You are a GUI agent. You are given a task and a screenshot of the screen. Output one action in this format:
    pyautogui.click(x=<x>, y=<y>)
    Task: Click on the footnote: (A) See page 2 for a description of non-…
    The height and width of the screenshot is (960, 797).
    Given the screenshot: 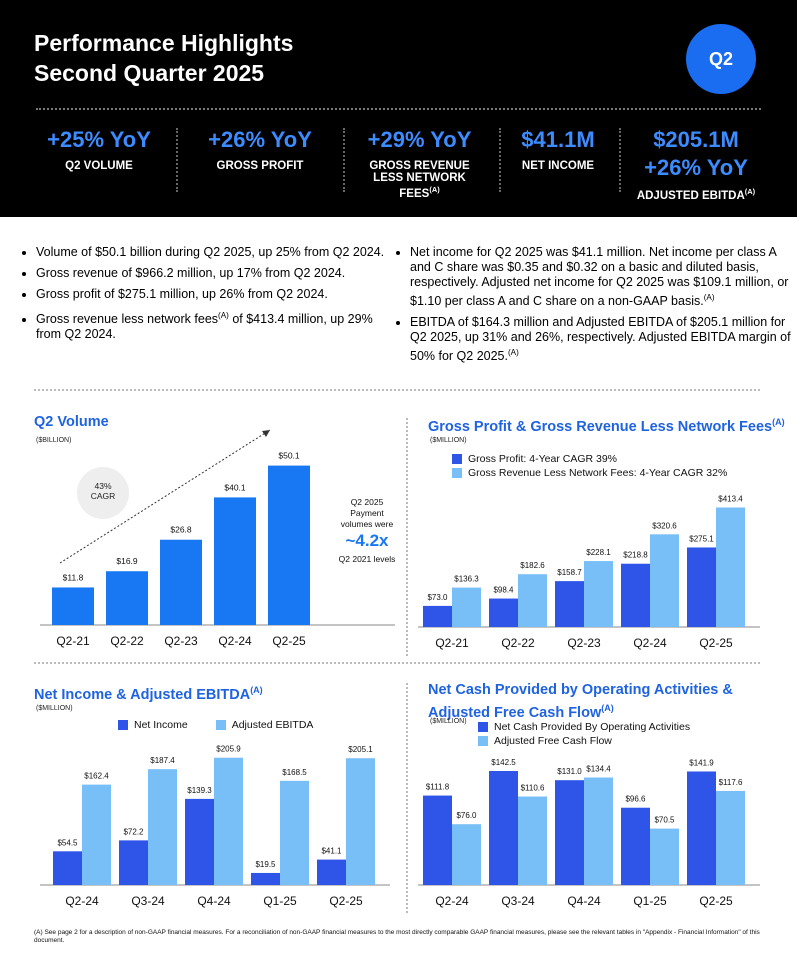 What is the action you would take?
    pyautogui.click(x=397, y=936)
    